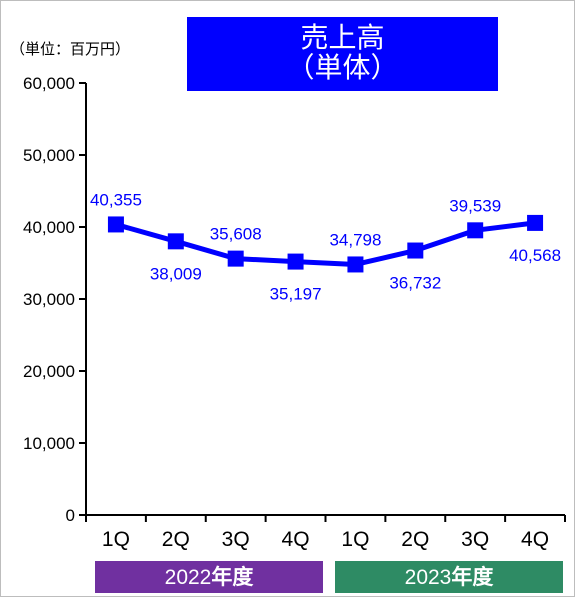 The width and height of the screenshot is (577, 599). What do you see at coordinates (70, 49) in the screenshot?
I see `unit-label: （単位：百万円）` at bounding box center [70, 49].